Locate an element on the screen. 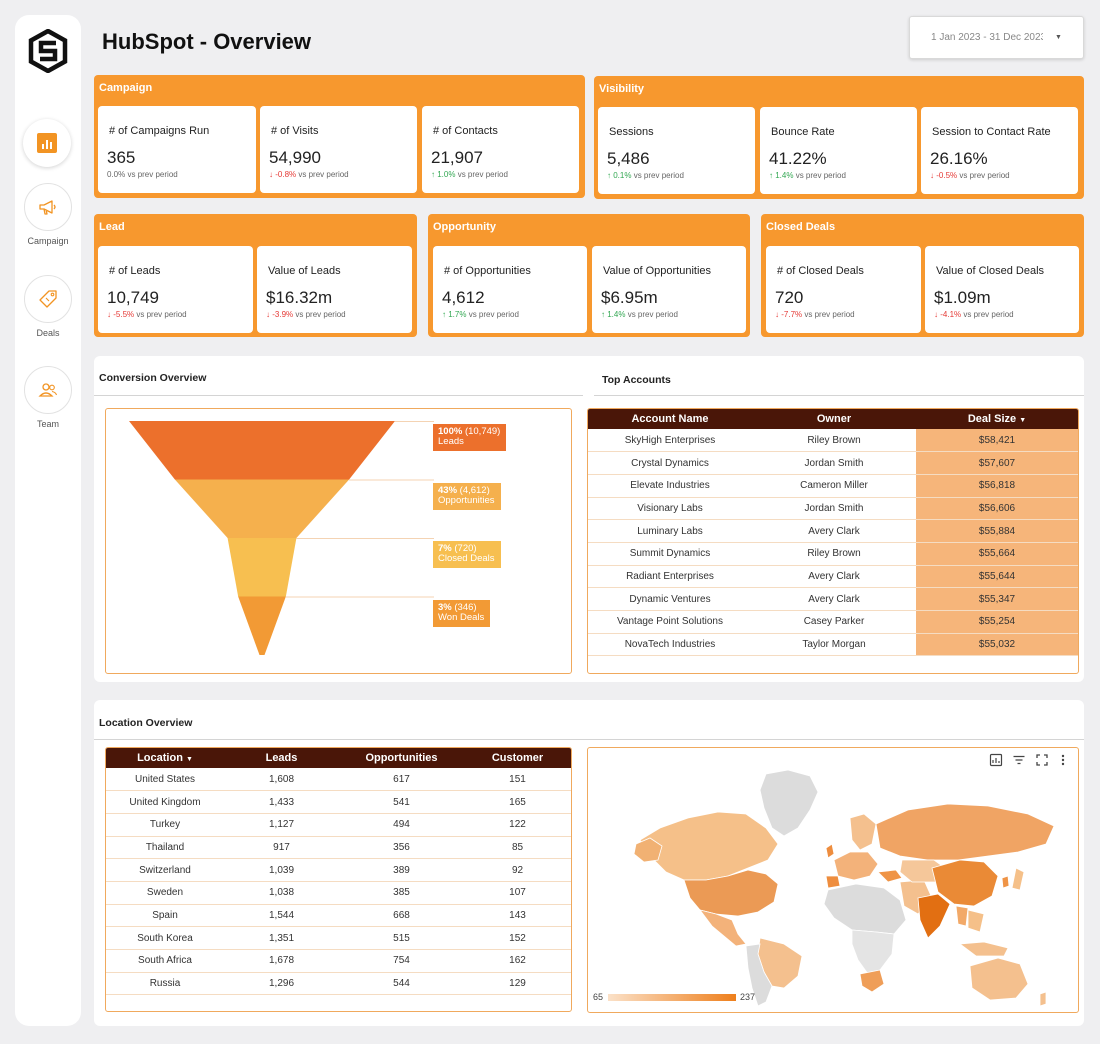 This screenshot has height=1044, width=1100. owner-cell: Taylor Morgan is located at coordinates (834, 645).